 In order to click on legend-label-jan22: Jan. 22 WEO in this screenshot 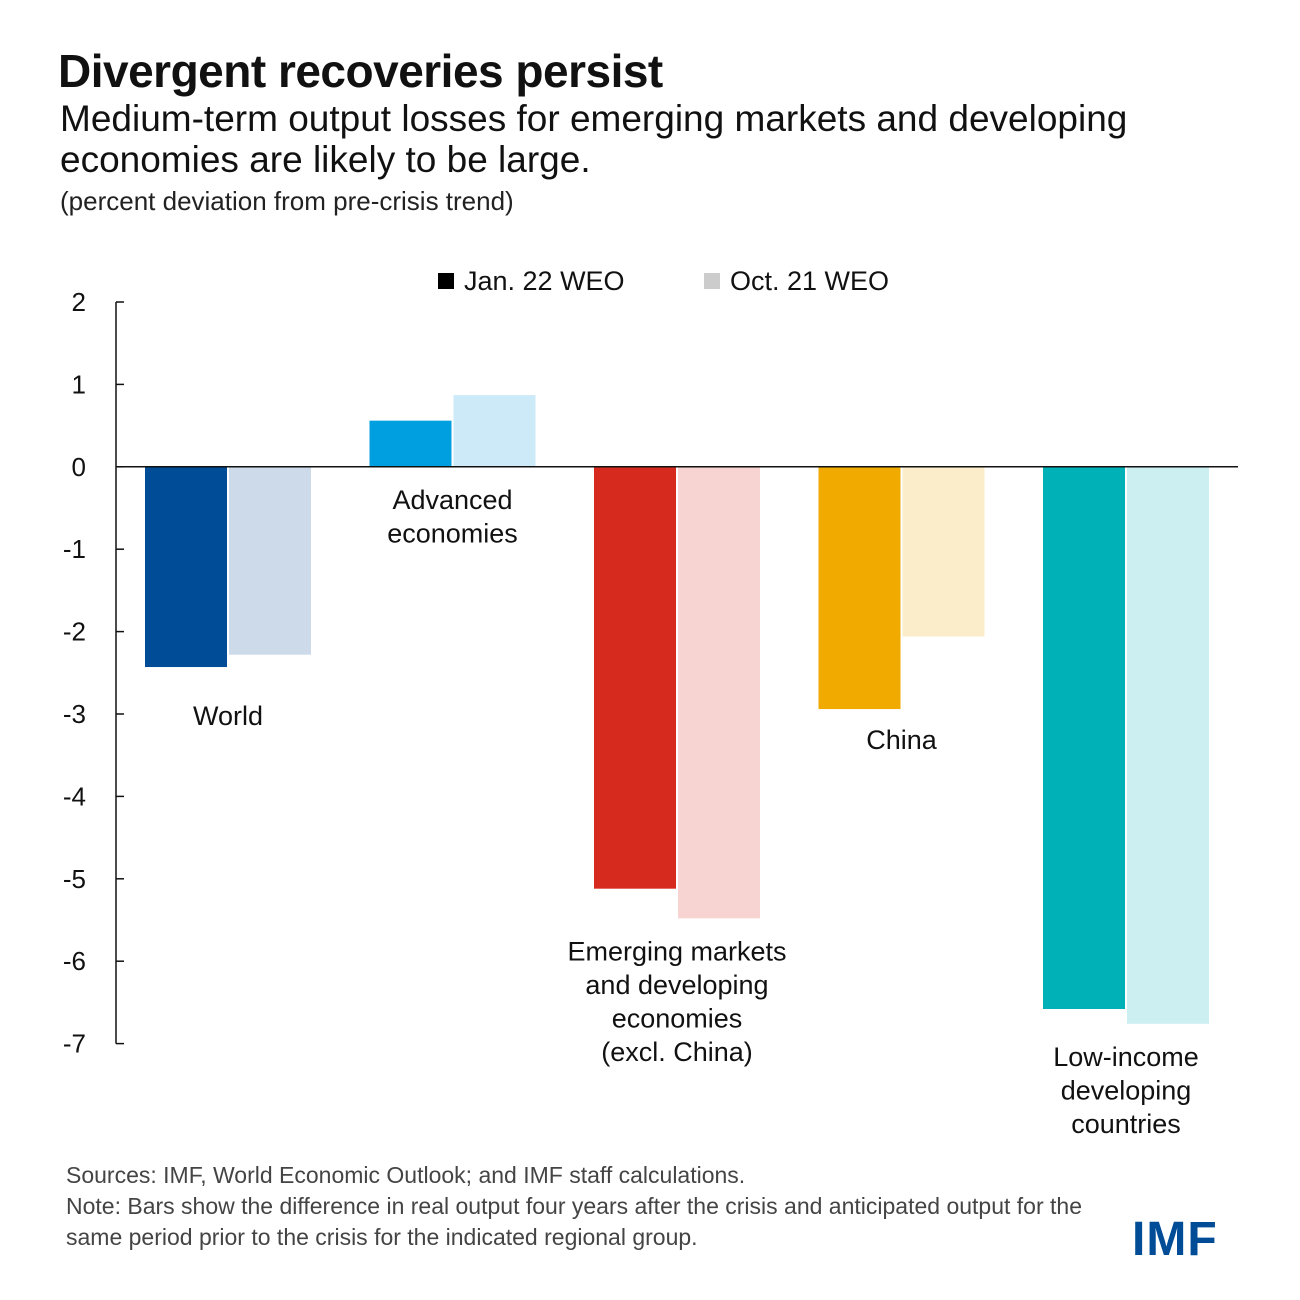, I will do `click(544, 280)`.